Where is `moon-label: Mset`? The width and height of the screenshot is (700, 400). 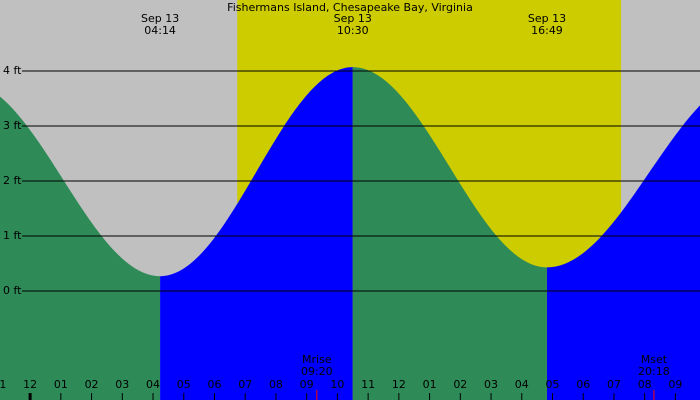
moon-label: Mset is located at coordinates (654, 359).